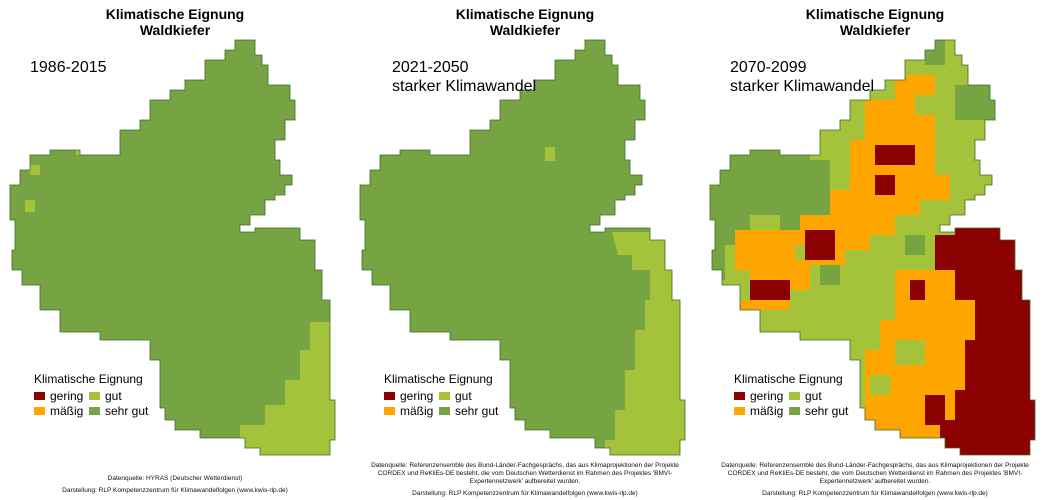  What do you see at coordinates (645, 343) in the screenshot?
I see `region-gut-east` at bounding box center [645, 343].